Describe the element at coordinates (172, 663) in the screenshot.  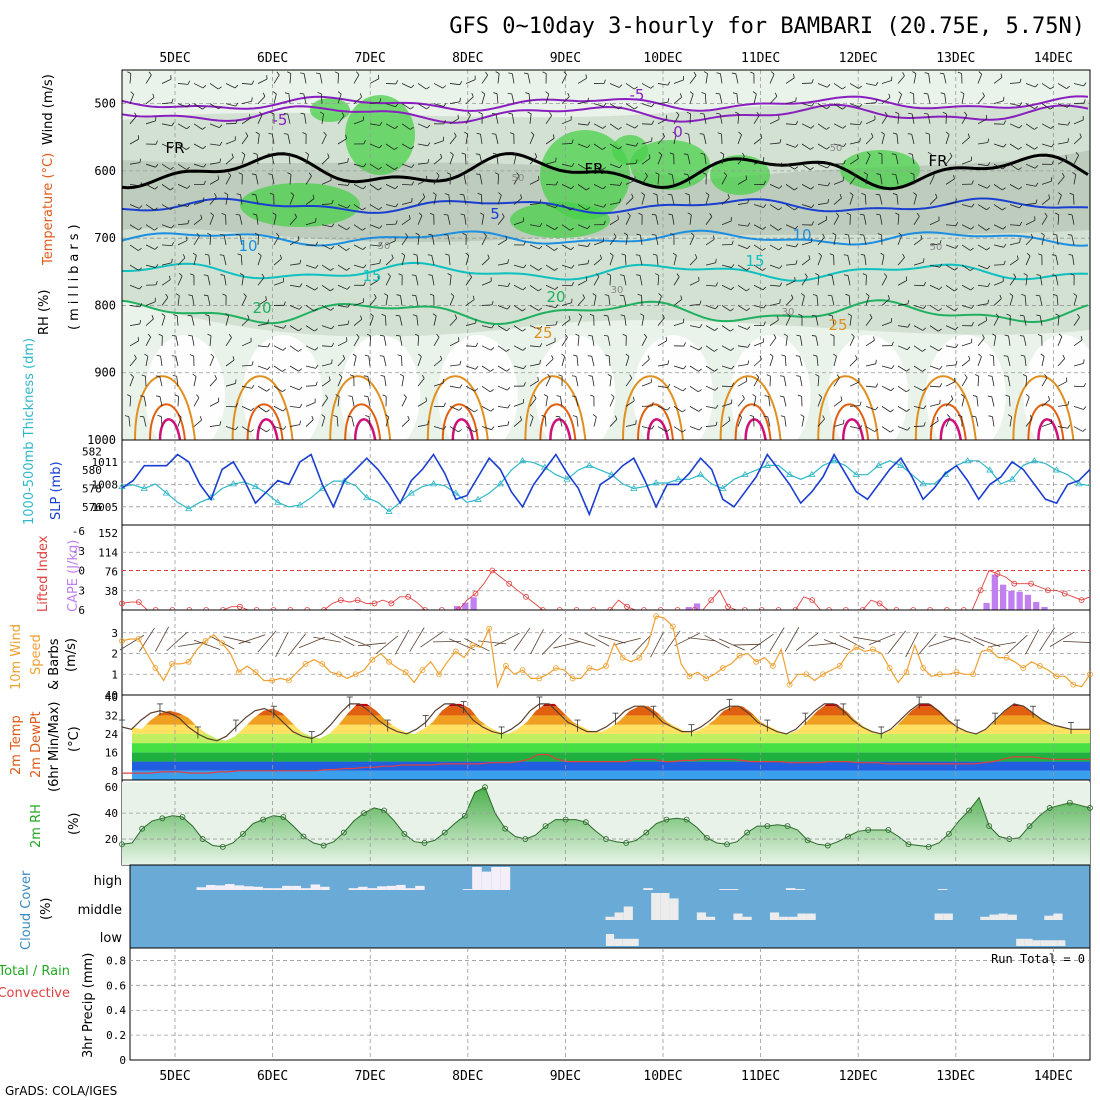
I see `wind-speed-series-point` at that location.